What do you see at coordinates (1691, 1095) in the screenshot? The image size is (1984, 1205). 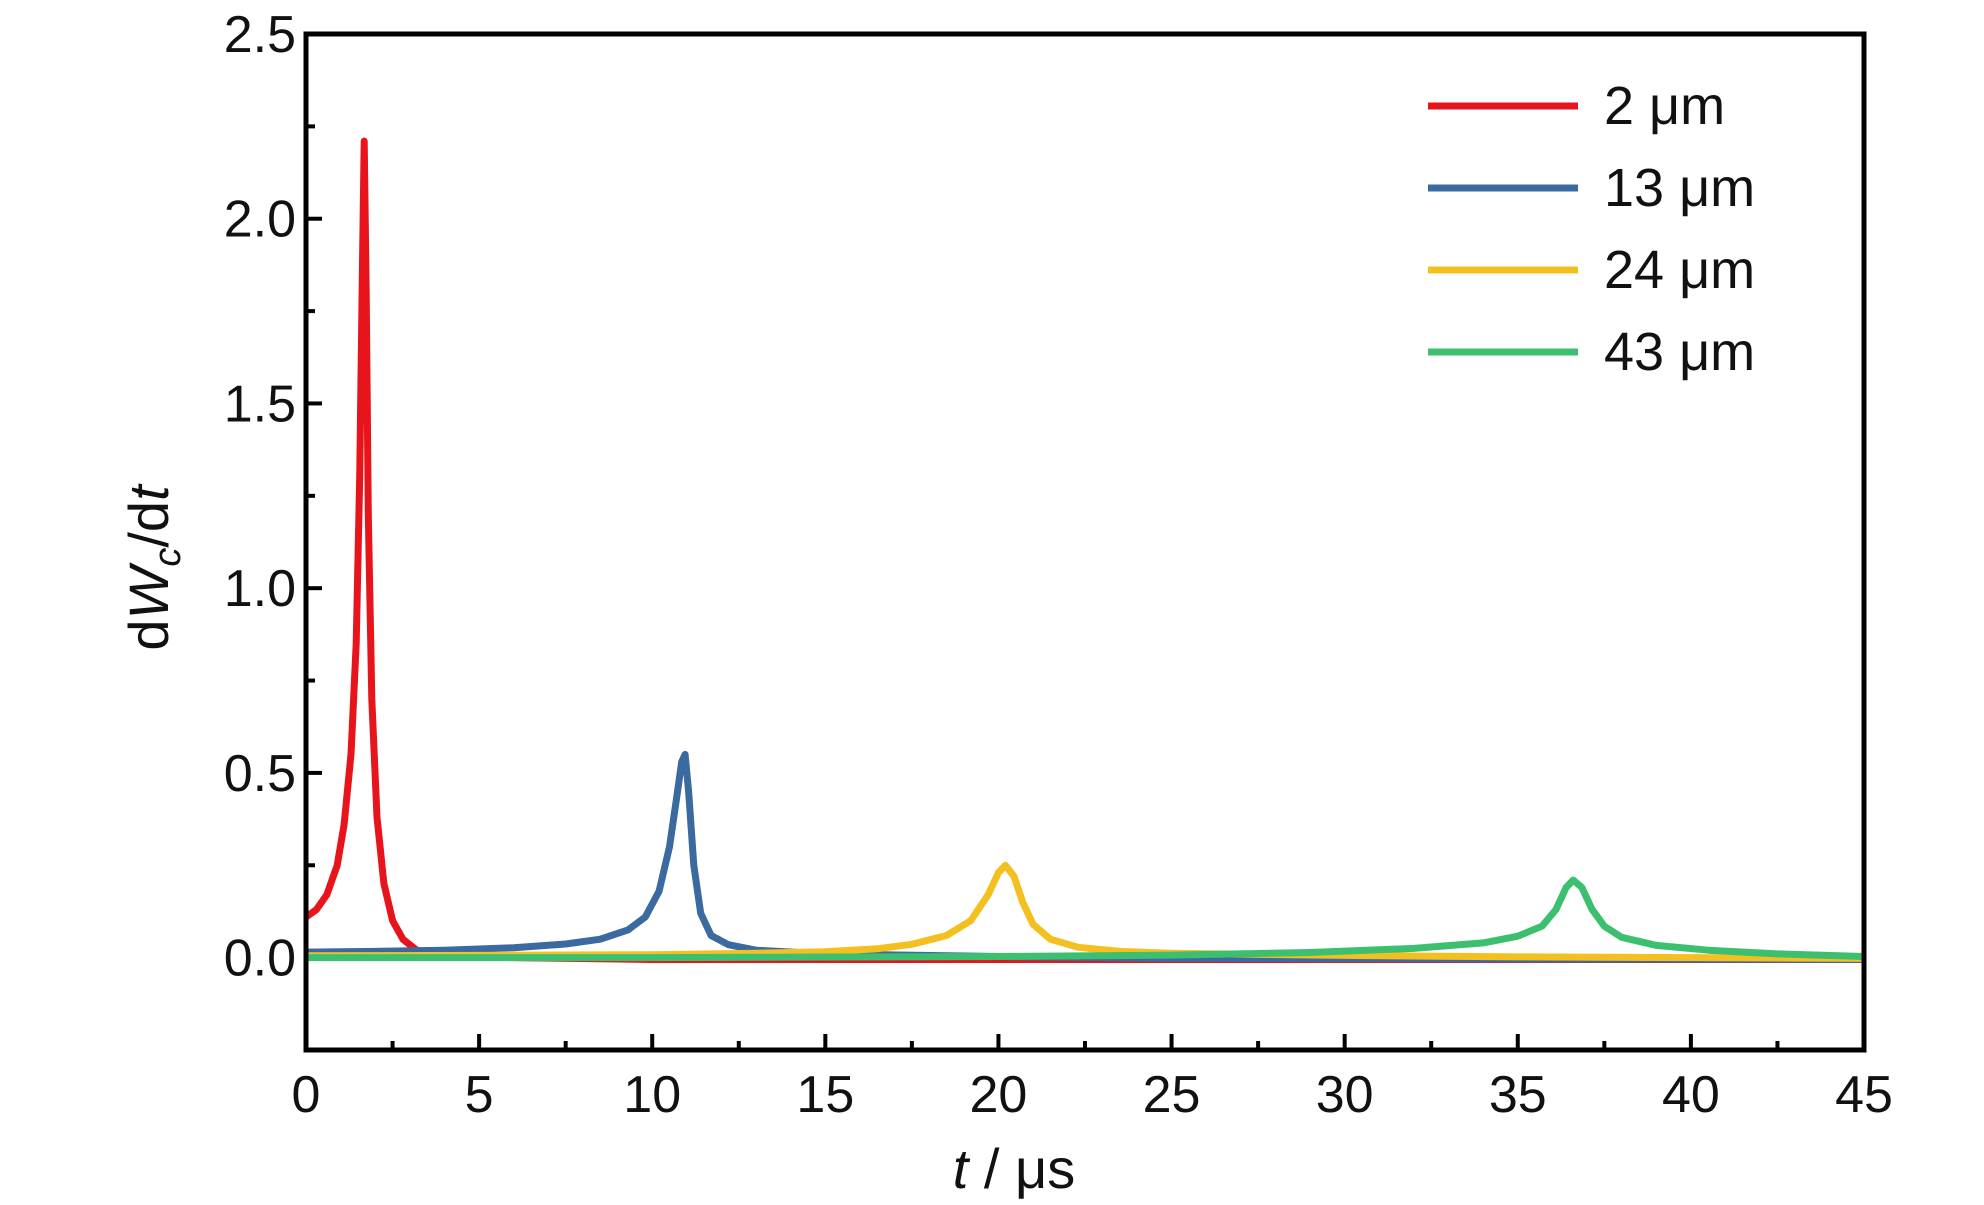 I see `x-tick-label: 40` at bounding box center [1691, 1095].